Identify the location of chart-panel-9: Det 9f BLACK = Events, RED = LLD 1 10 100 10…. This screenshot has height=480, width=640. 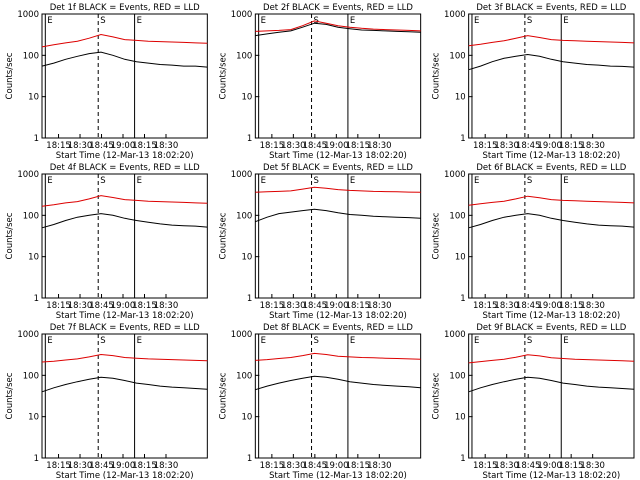
(533, 401).